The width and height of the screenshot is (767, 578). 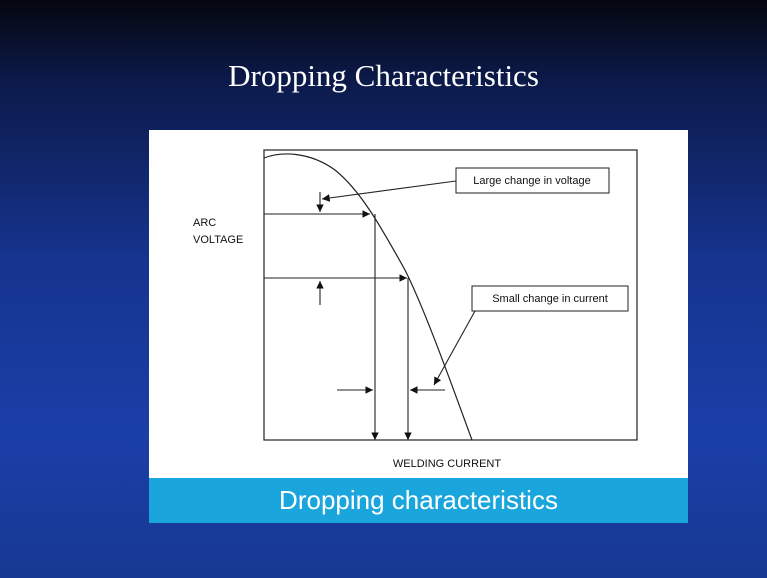 What do you see at coordinates (447, 464) in the screenshot?
I see `x-axis-label: WELDING CURRENT` at bounding box center [447, 464].